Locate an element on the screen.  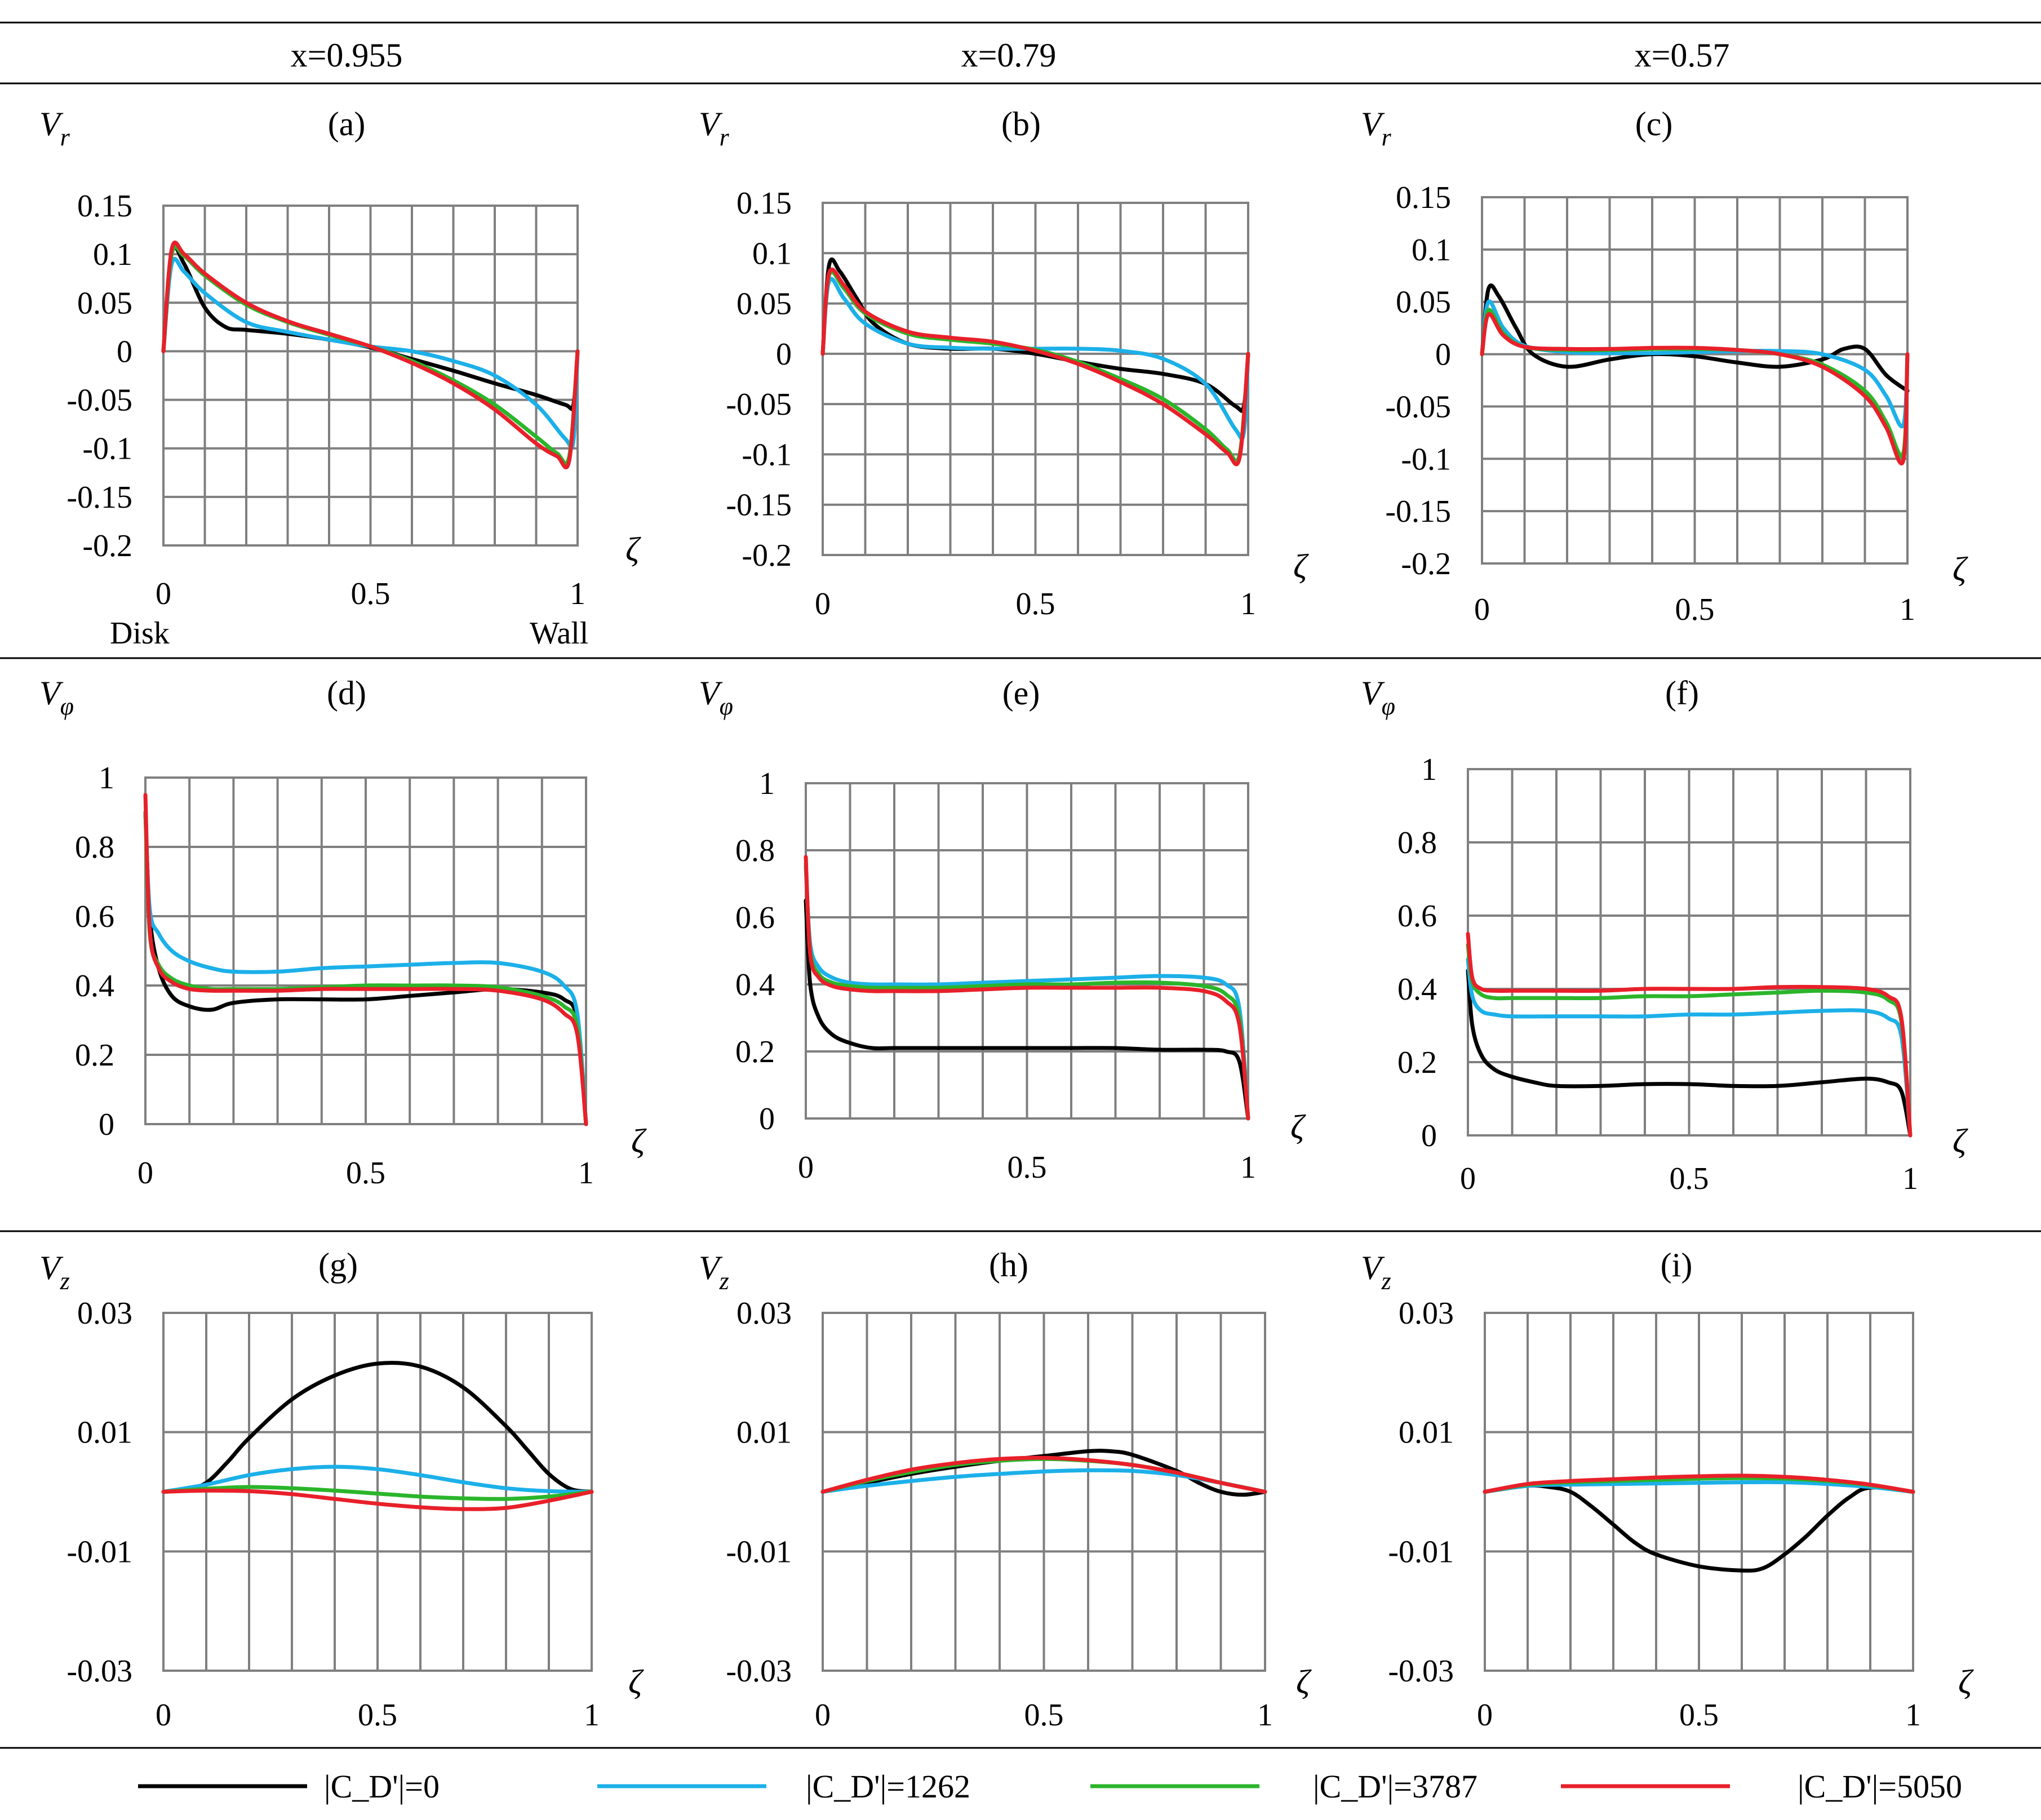
chart-panel-d: 1 0.8 0.6 0.4 0.2 00 0.5 1 (d) Vφ ζ is located at coordinates (343, 932).